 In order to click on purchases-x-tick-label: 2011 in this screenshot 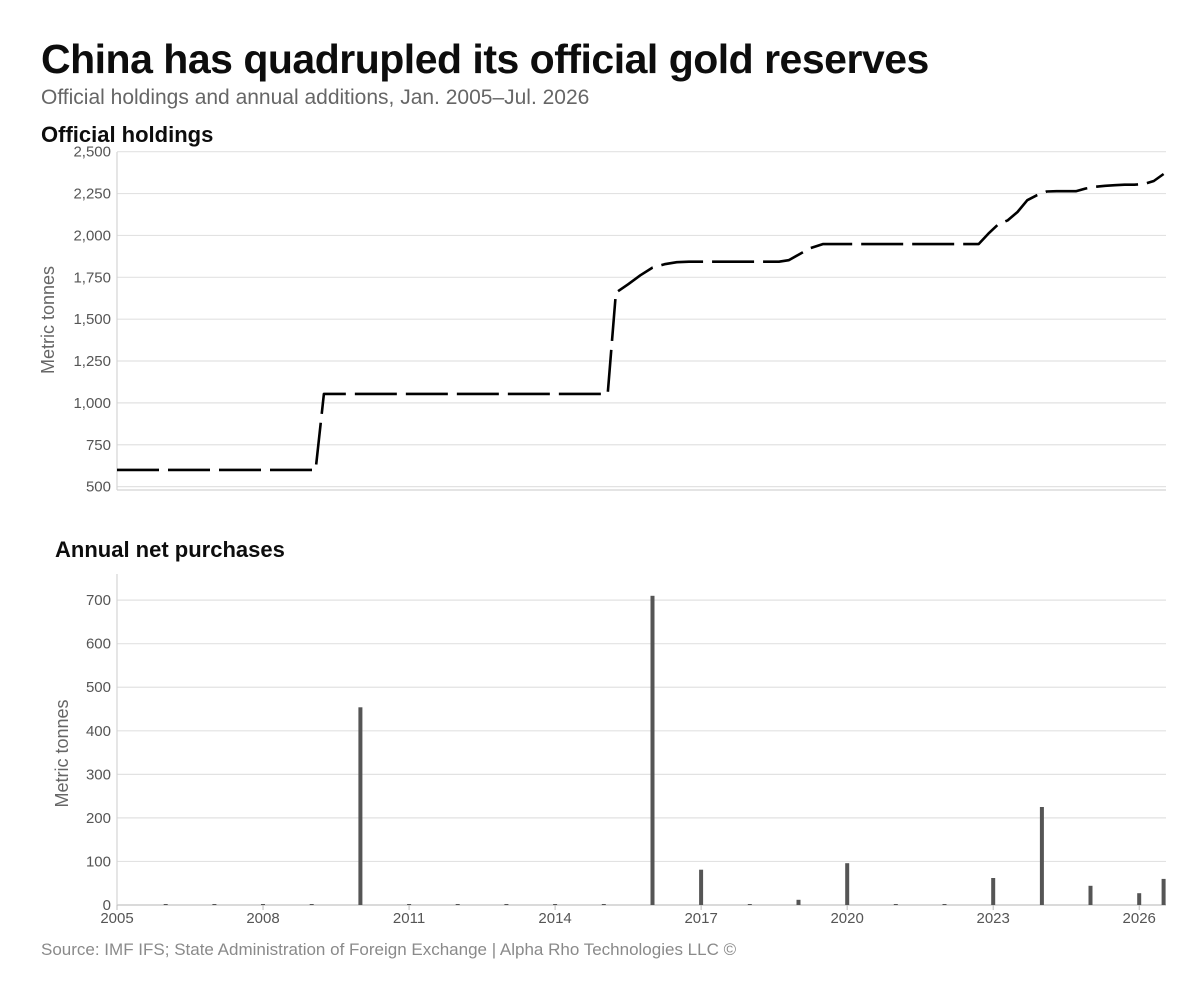, I will do `click(409, 918)`.